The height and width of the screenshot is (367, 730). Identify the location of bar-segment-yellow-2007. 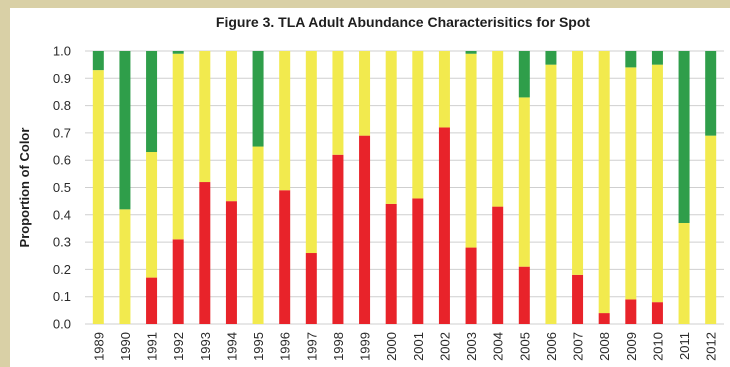
(578, 163).